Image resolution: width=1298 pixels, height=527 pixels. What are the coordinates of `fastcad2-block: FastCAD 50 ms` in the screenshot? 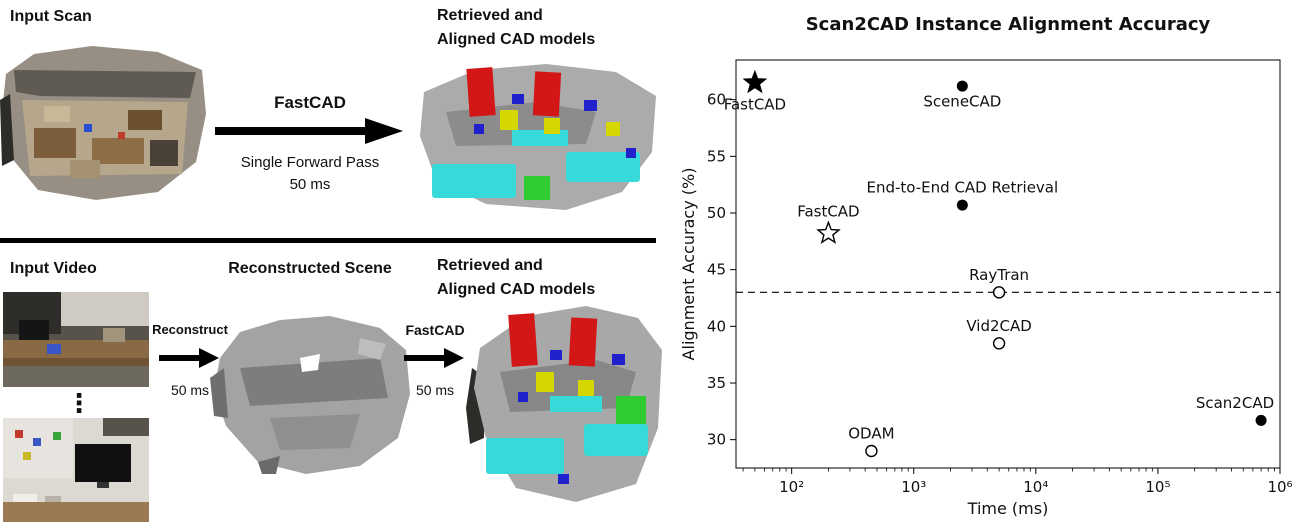 It's located at (435, 360).